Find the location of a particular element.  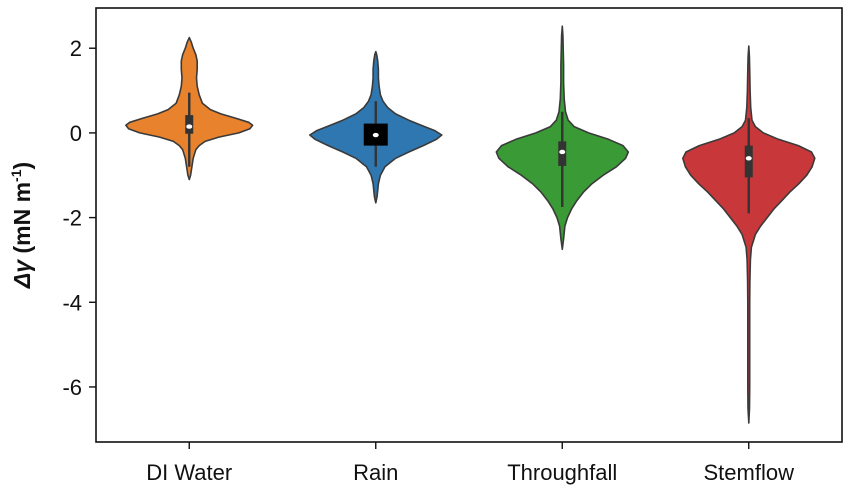

y-tick-label: 2 is located at coordinates (76, 48).